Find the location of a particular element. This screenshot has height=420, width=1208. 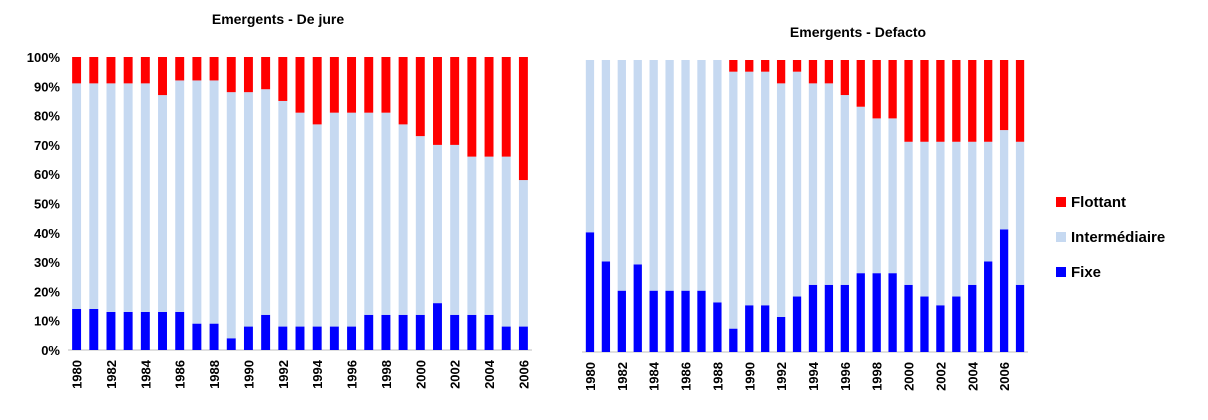

y-tick-label: 10% is located at coordinates (47, 321).